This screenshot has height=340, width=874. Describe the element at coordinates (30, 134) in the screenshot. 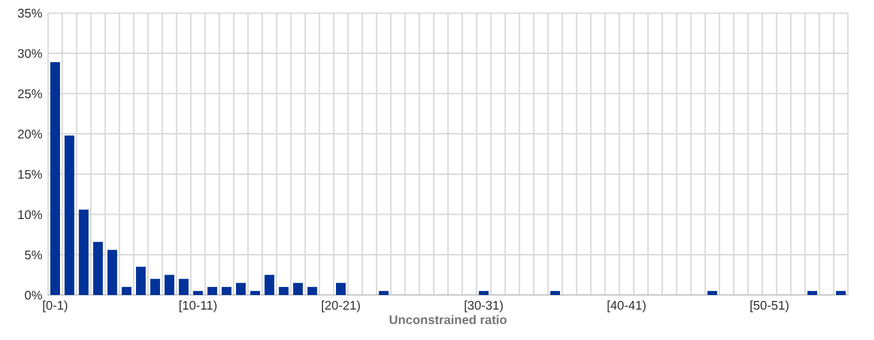

I see `y-tick-label: 20%` at that location.